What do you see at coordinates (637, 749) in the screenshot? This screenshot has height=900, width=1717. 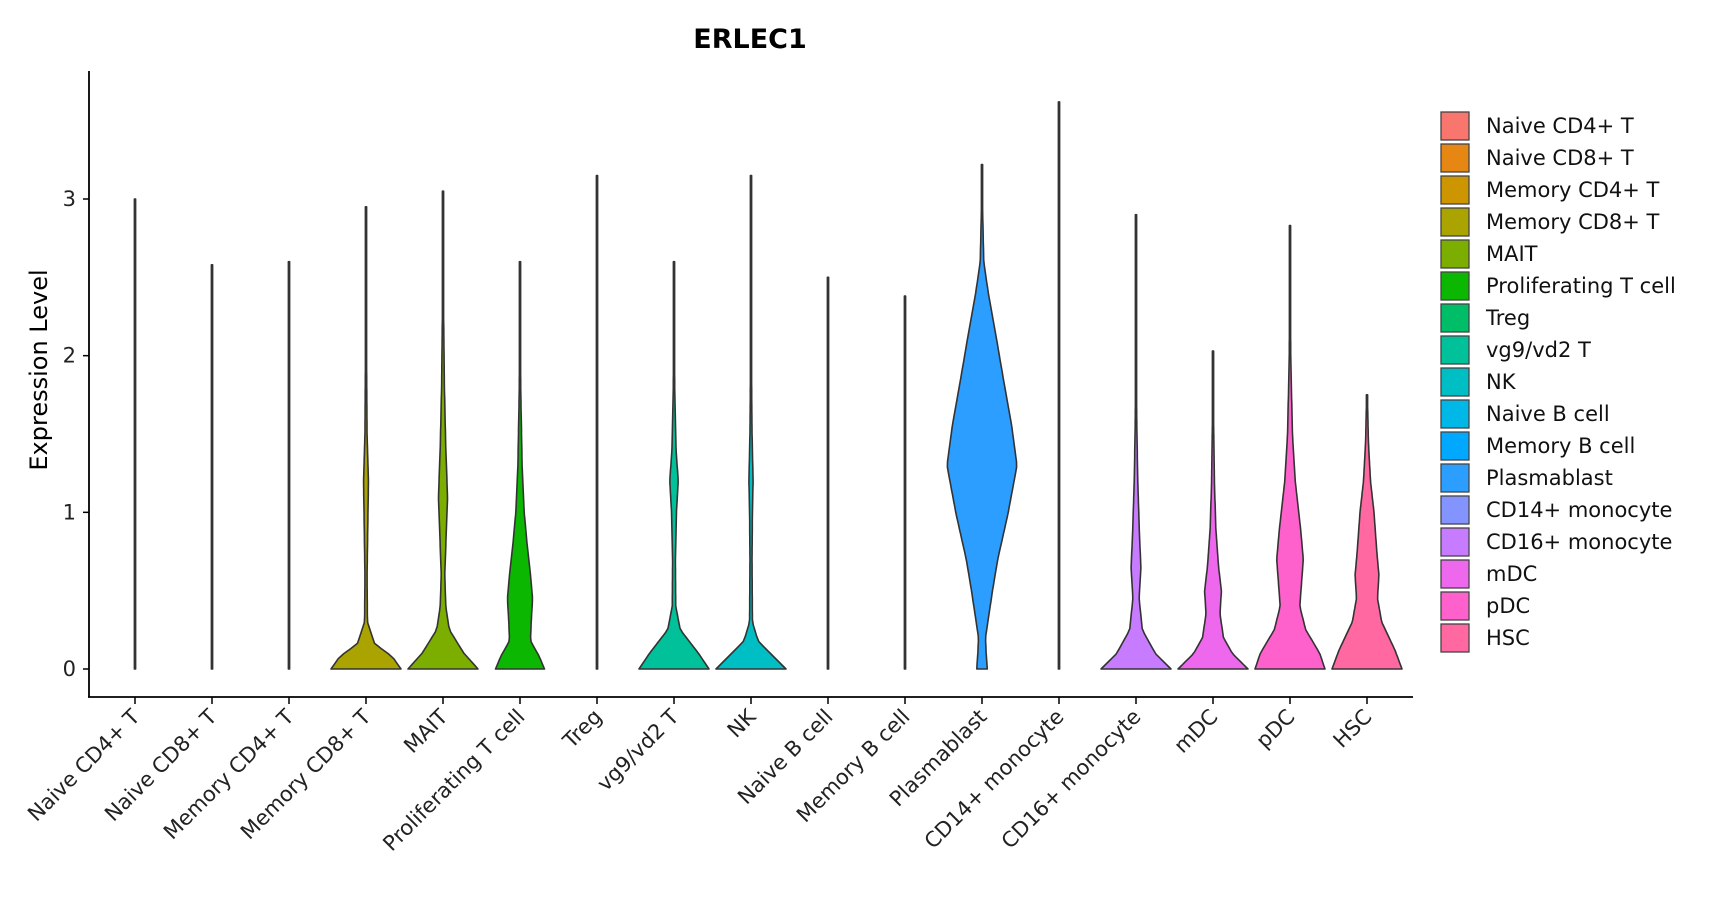 I see `x-tick-label: vg9/vd2 T` at bounding box center [637, 749].